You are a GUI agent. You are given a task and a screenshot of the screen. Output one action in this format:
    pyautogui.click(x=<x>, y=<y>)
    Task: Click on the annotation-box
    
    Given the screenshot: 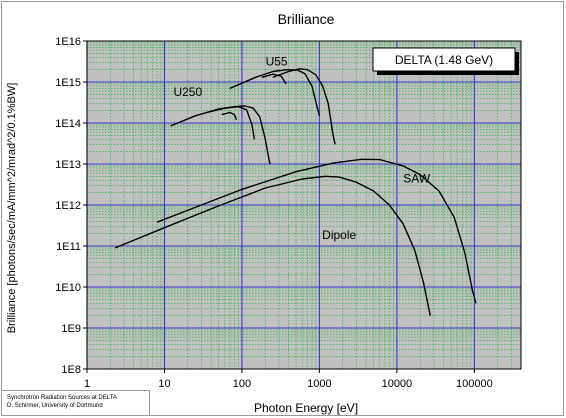 What is the action you would take?
    pyautogui.click(x=444, y=59)
    